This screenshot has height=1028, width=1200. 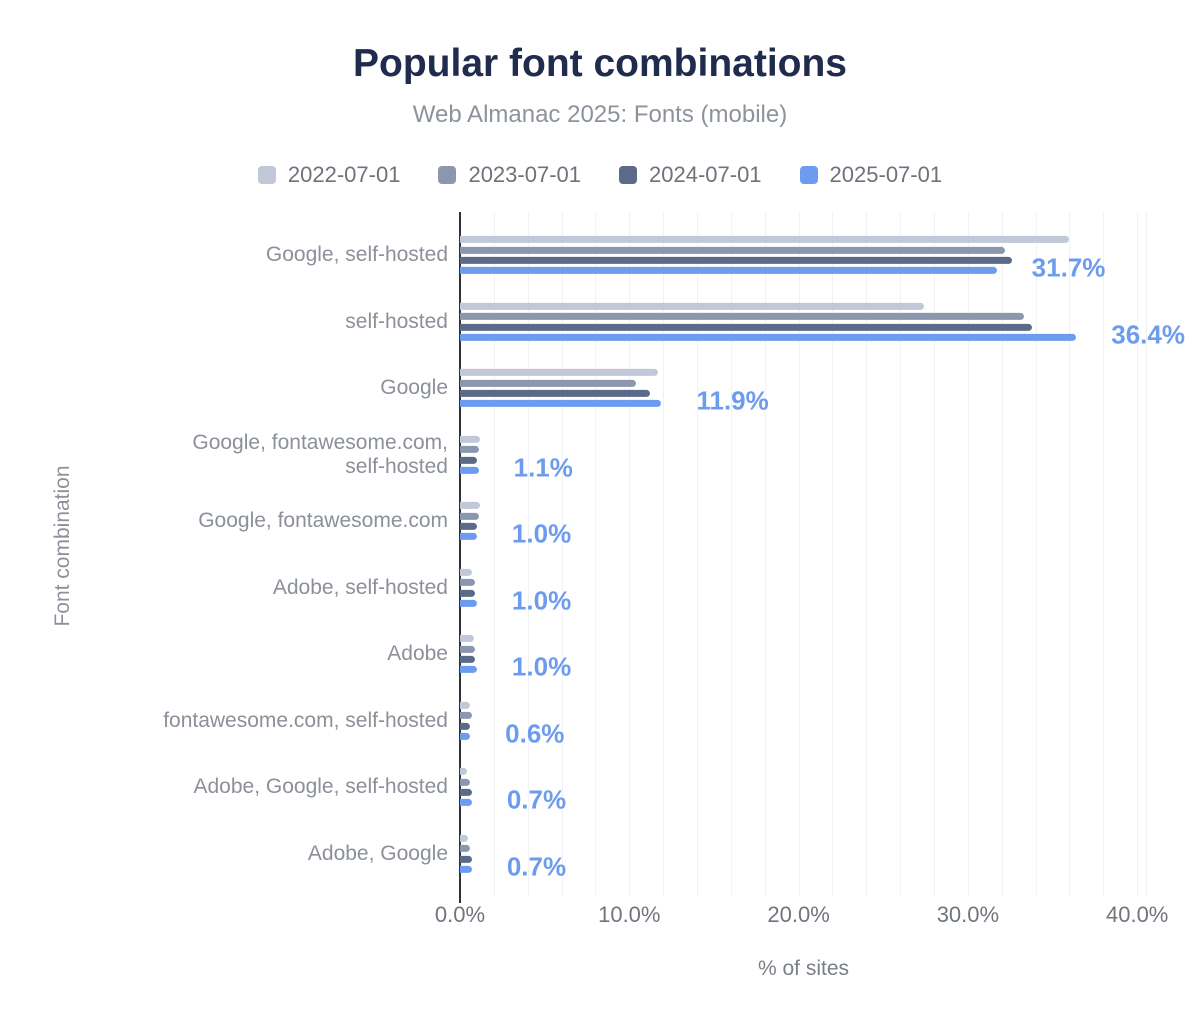 I want to click on bars-zone: 36.4%, so click(x=830, y=322).